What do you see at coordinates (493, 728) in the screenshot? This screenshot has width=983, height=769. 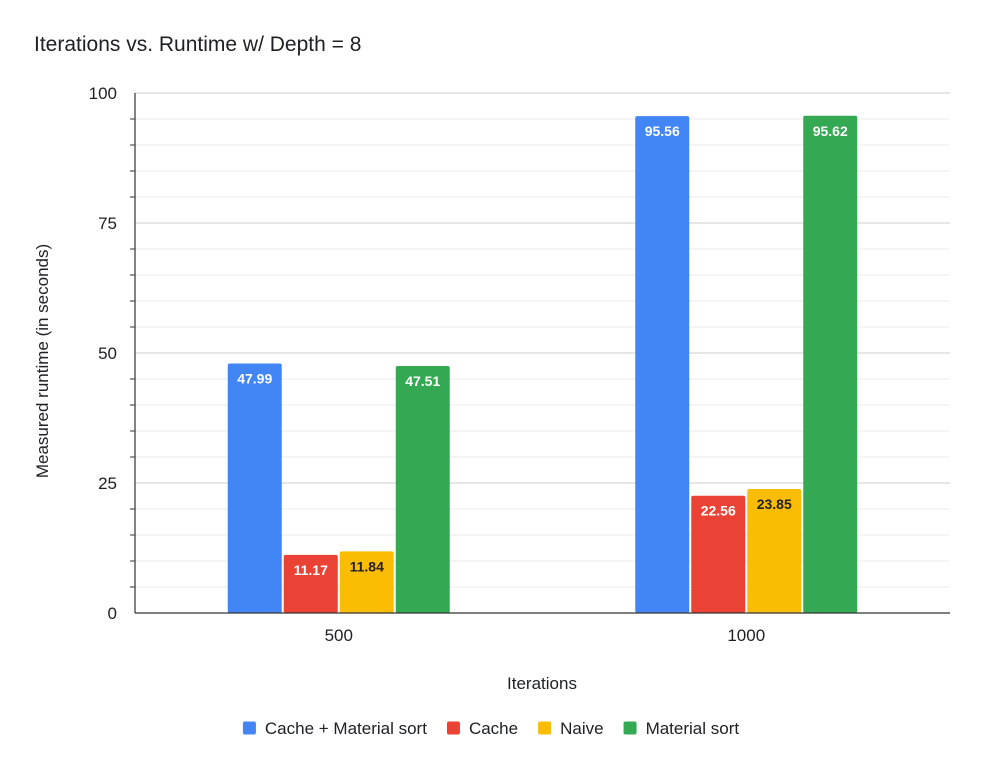 I see `legend-label: Cache` at bounding box center [493, 728].